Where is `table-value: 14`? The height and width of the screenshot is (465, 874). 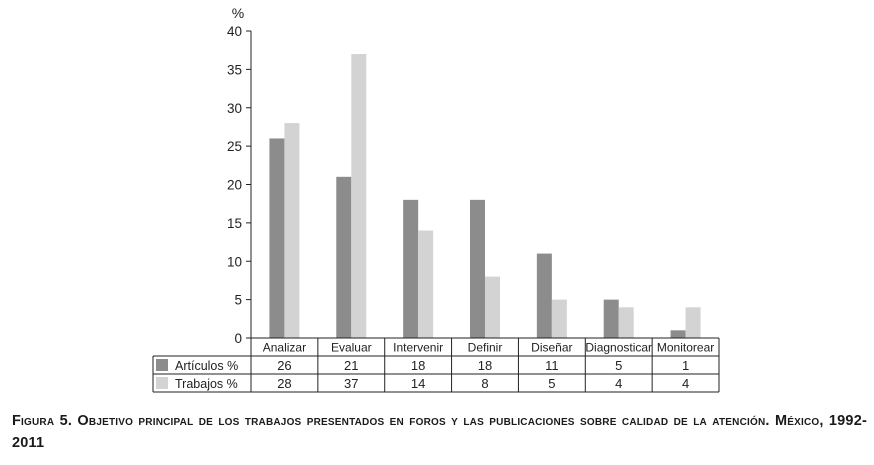 table-value: 14 is located at coordinates (418, 383).